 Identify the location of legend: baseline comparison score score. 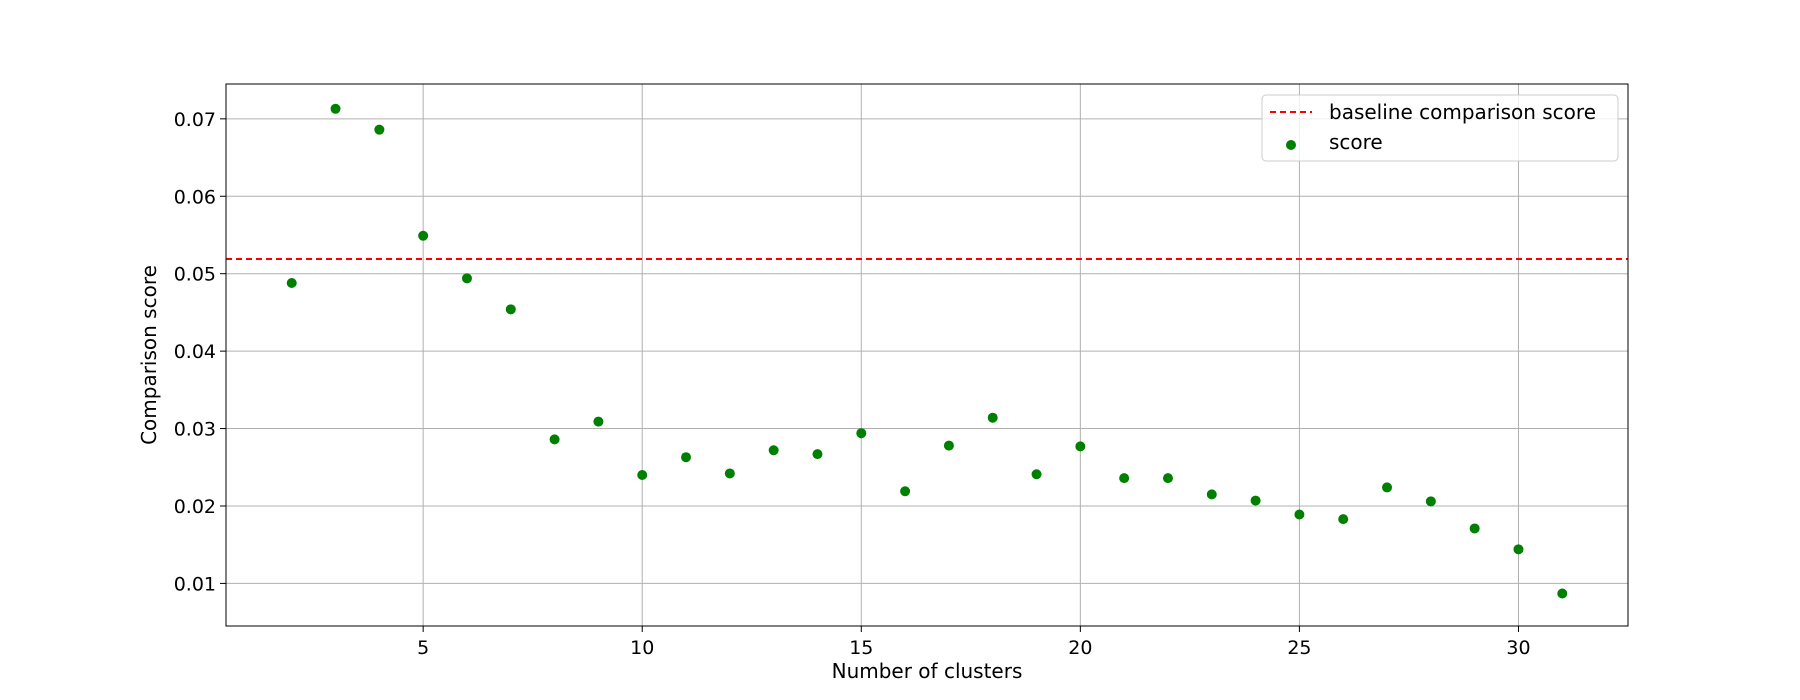
(1440, 128).